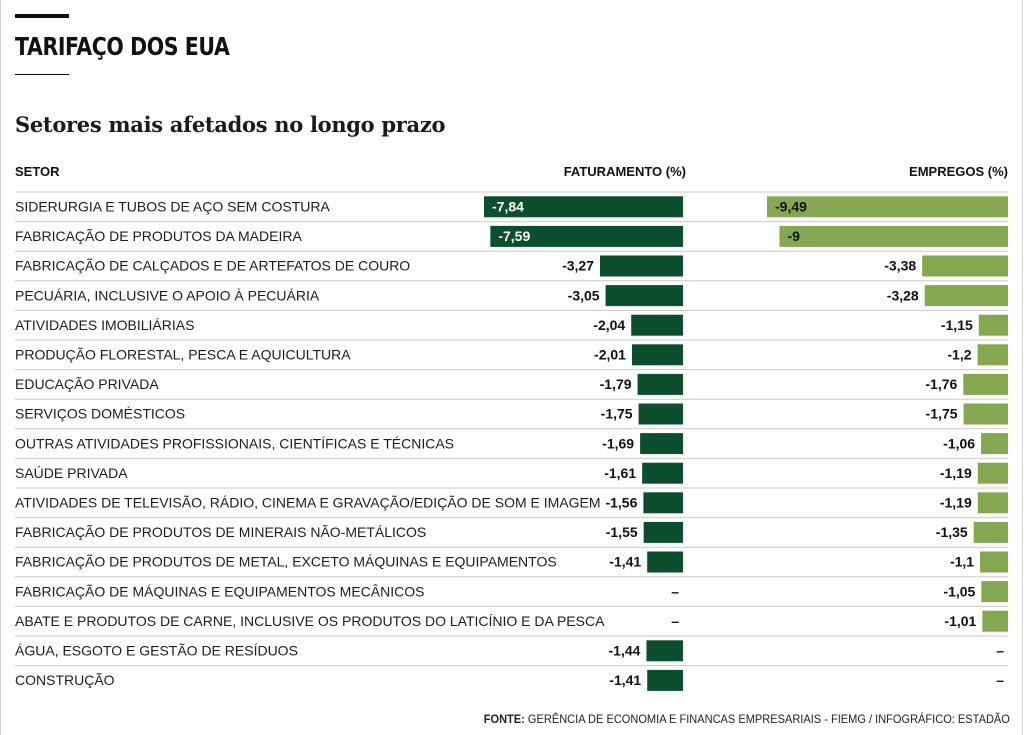 The height and width of the screenshot is (735, 1024). Describe the element at coordinates (156, 651) in the screenshot. I see `category-label: ÁGUA, ESGOTO E GESTÃO DE RESÍDUOS` at that location.